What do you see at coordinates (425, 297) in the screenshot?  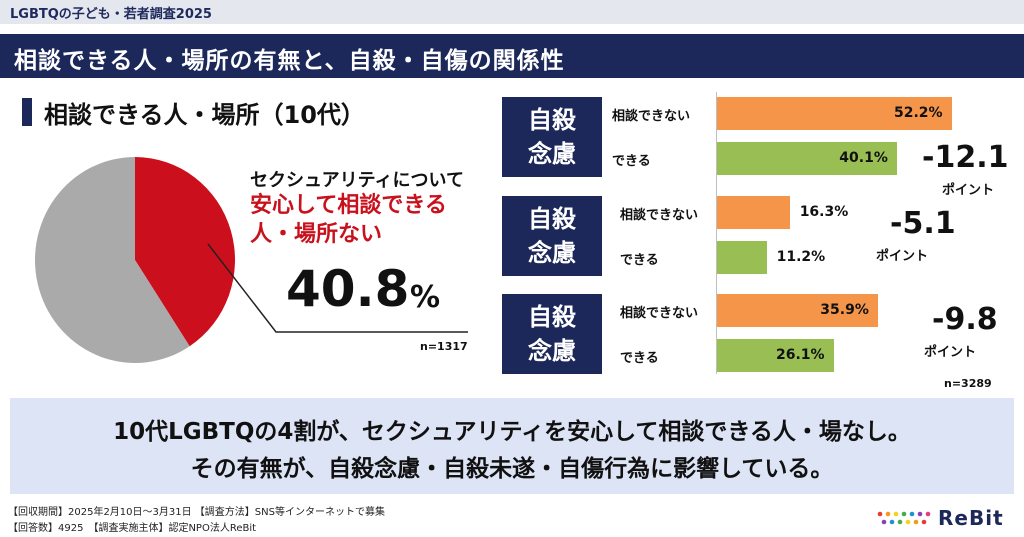 I see `highlight-unit: %` at bounding box center [425, 297].